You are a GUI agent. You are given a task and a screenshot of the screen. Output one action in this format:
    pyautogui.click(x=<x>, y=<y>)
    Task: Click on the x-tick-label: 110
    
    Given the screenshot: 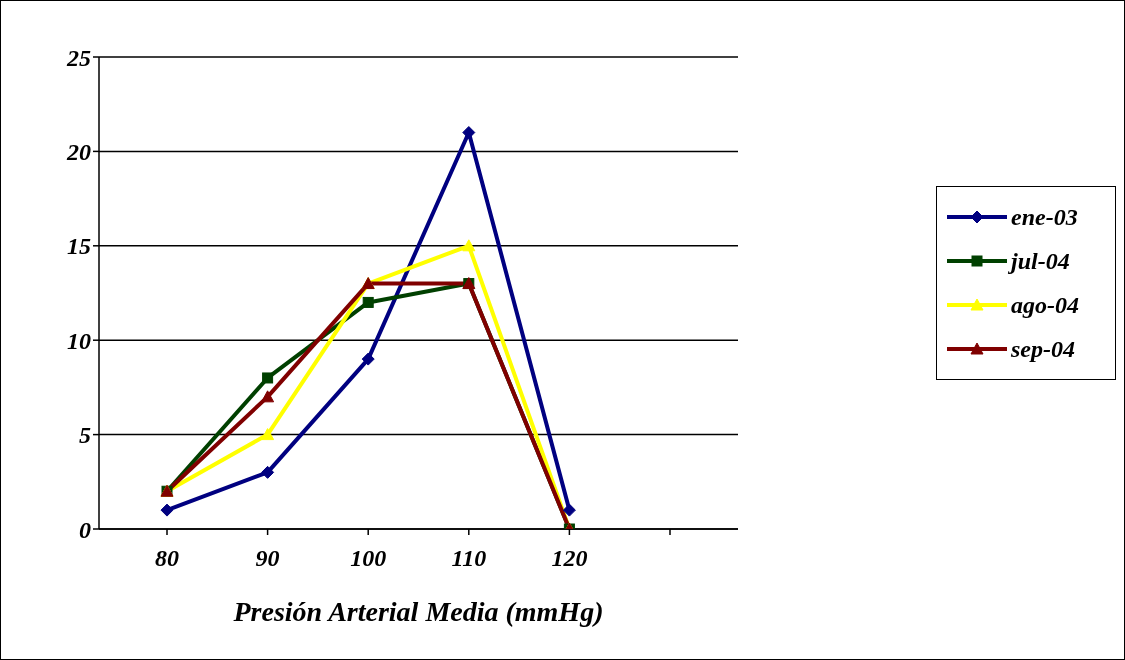 What is the action you would take?
    pyautogui.click(x=469, y=558)
    